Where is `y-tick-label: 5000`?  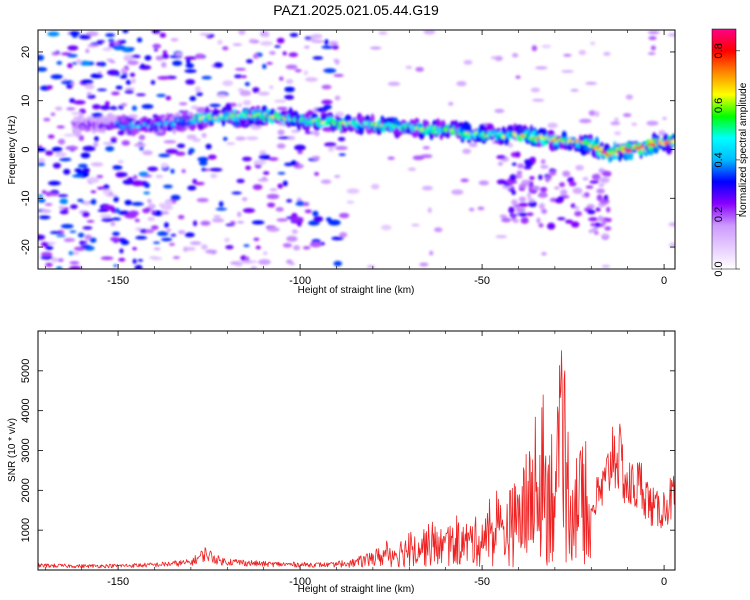 y-tick-label: 5000 is located at coordinates (26, 371).